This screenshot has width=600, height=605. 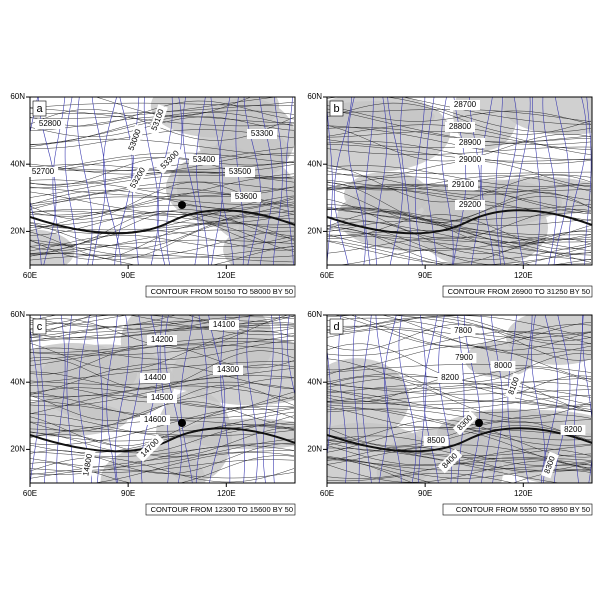 What do you see at coordinates (327, 493) in the screenshot?
I see `x-tick-label: 60E` at bounding box center [327, 493].